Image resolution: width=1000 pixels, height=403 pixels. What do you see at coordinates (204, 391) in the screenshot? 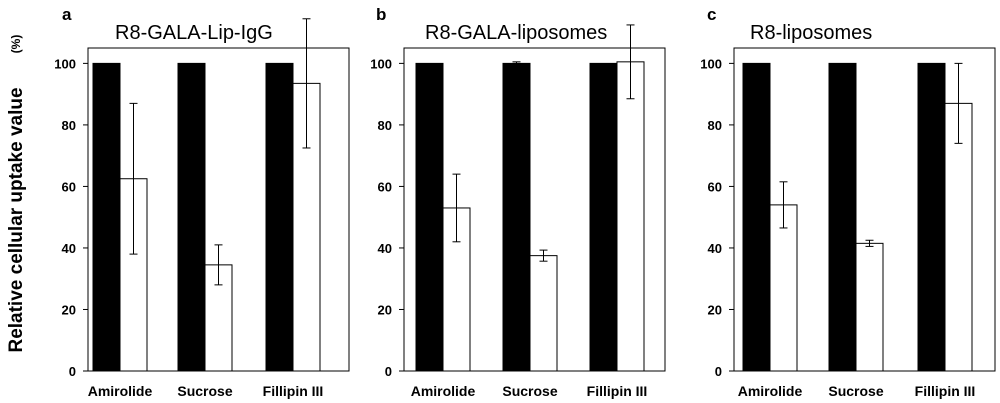
I see `category-label-a: Sucrose` at bounding box center [204, 391].